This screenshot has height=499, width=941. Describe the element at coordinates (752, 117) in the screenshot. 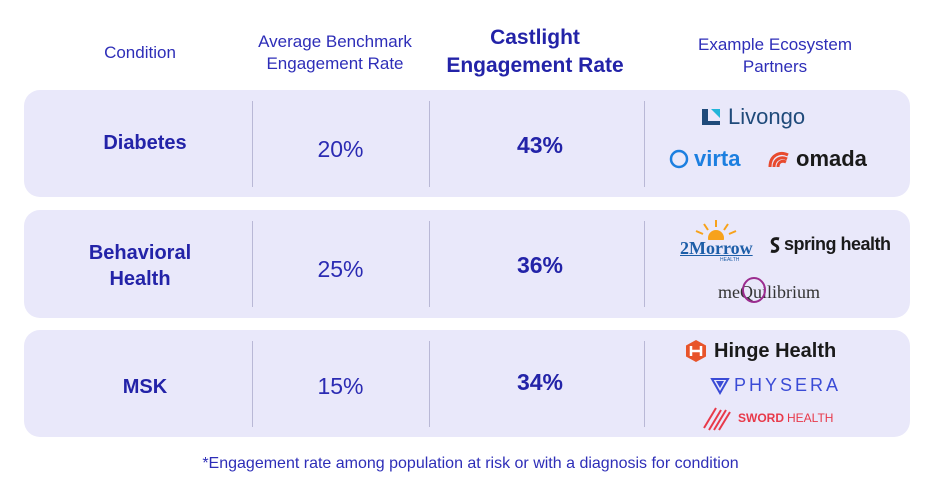

I see `livongo-logo: Livongo` at that location.